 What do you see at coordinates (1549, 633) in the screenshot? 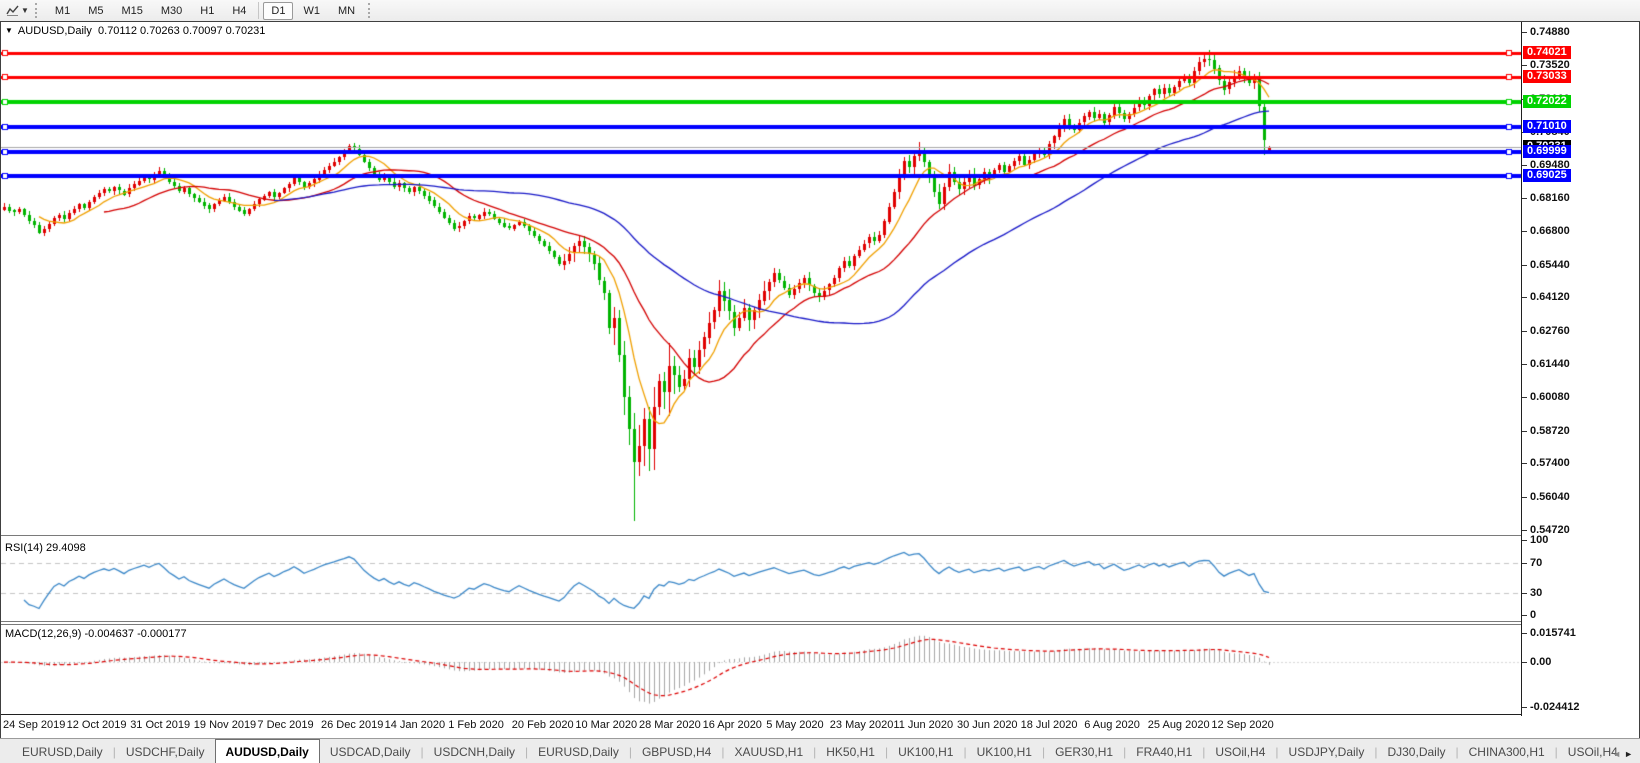
I see `macd-tick-label: 0.015741` at bounding box center [1549, 633].